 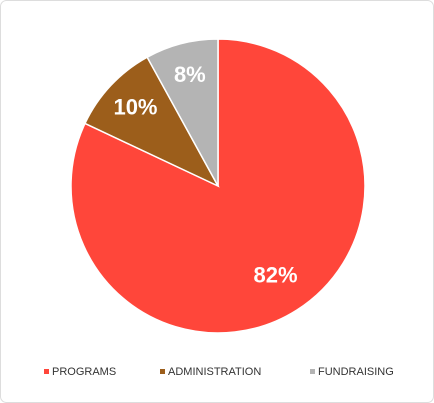 I want to click on legend-label: FUNDRAISING, so click(x=356, y=372).